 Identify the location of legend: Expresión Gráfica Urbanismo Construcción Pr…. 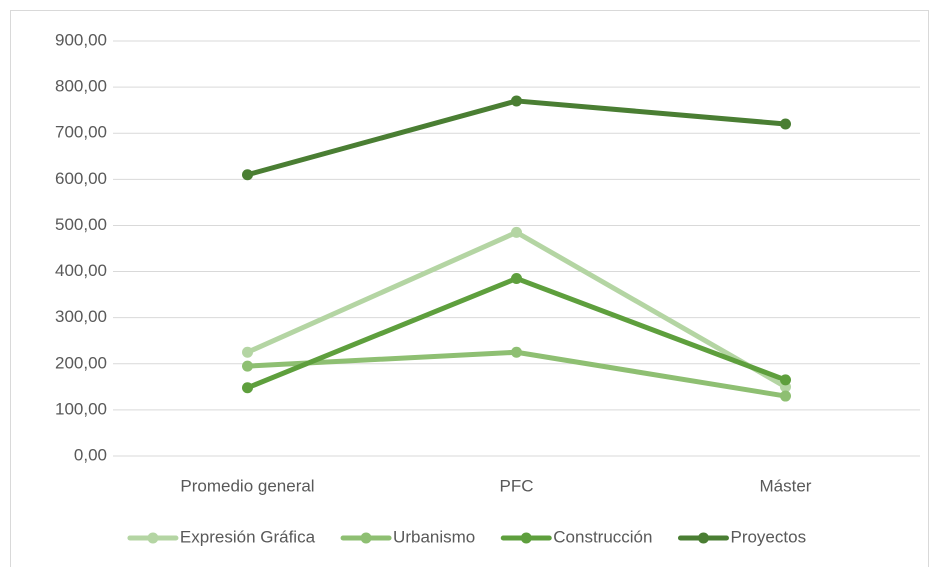
(466, 536).